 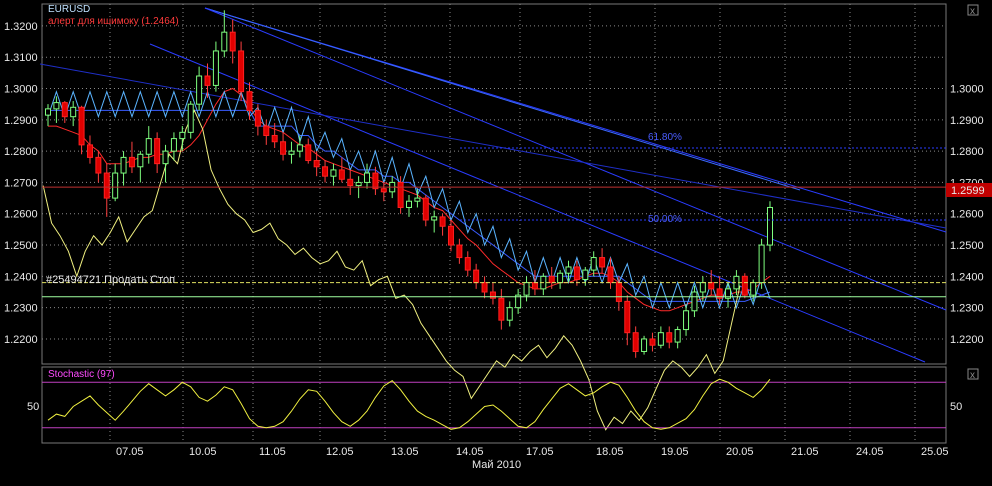 I want to click on price-tag, so click(x=969, y=190).